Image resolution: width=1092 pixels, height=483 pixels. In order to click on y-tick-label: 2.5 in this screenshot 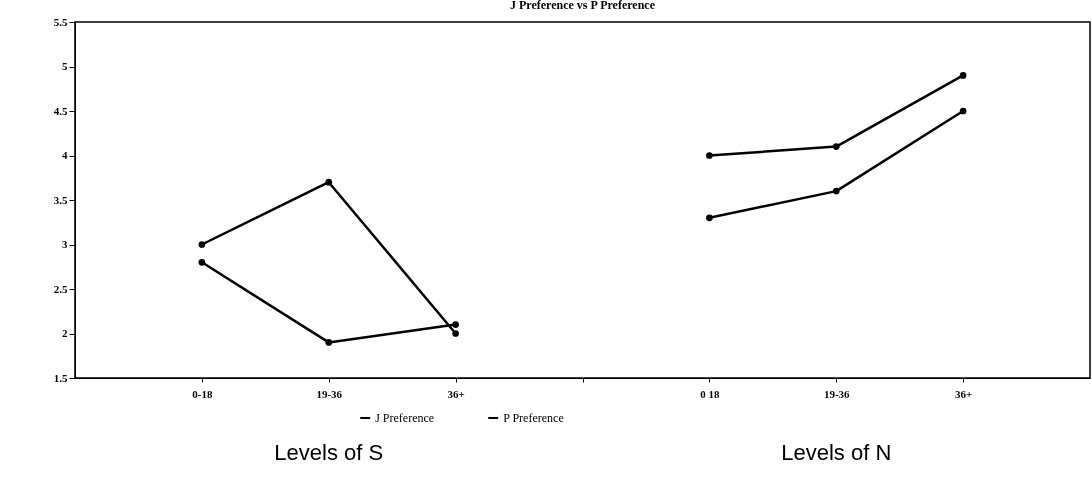, I will do `click(60, 288)`.